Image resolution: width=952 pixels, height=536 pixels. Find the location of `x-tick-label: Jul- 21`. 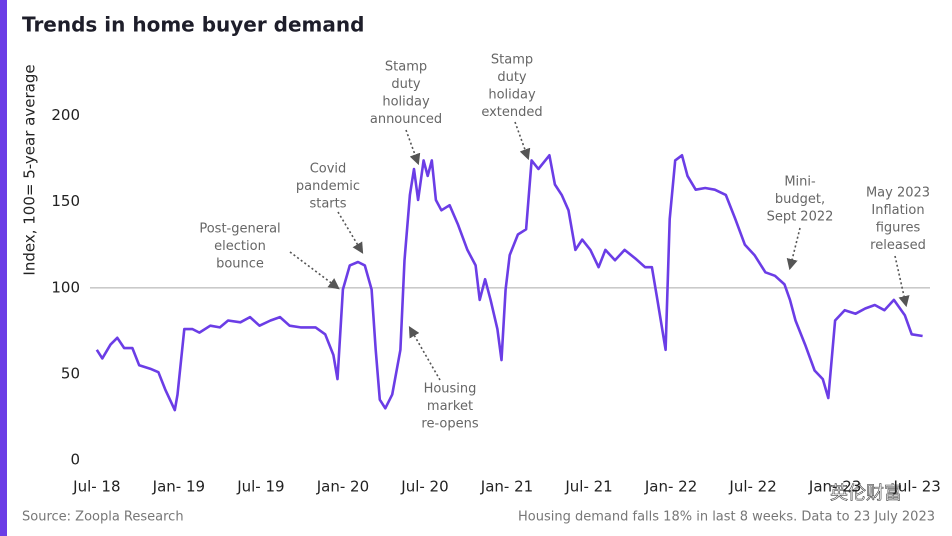

x-tick-label: Jul- 21 is located at coordinates (588, 487).